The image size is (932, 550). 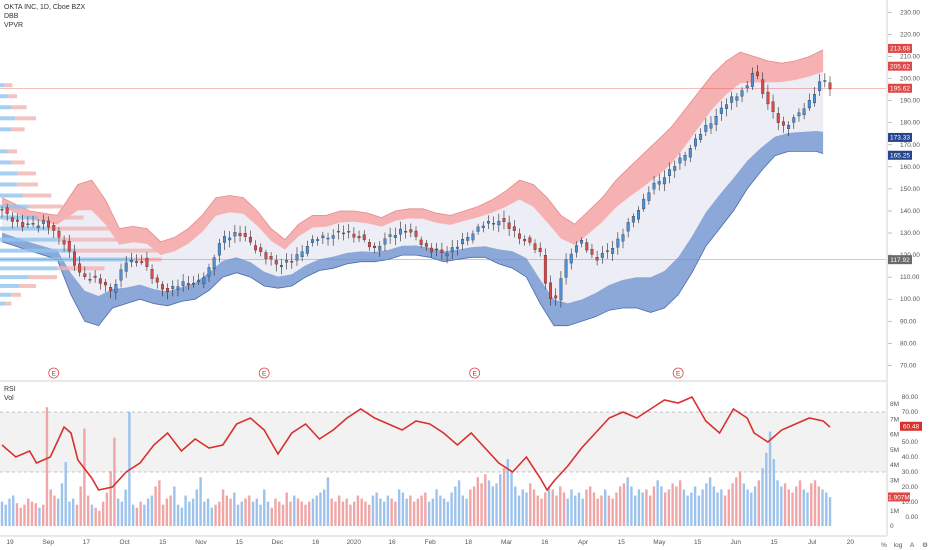 What do you see at coordinates (898, 545) in the screenshot?
I see `log-scale-button: log` at bounding box center [898, 545].